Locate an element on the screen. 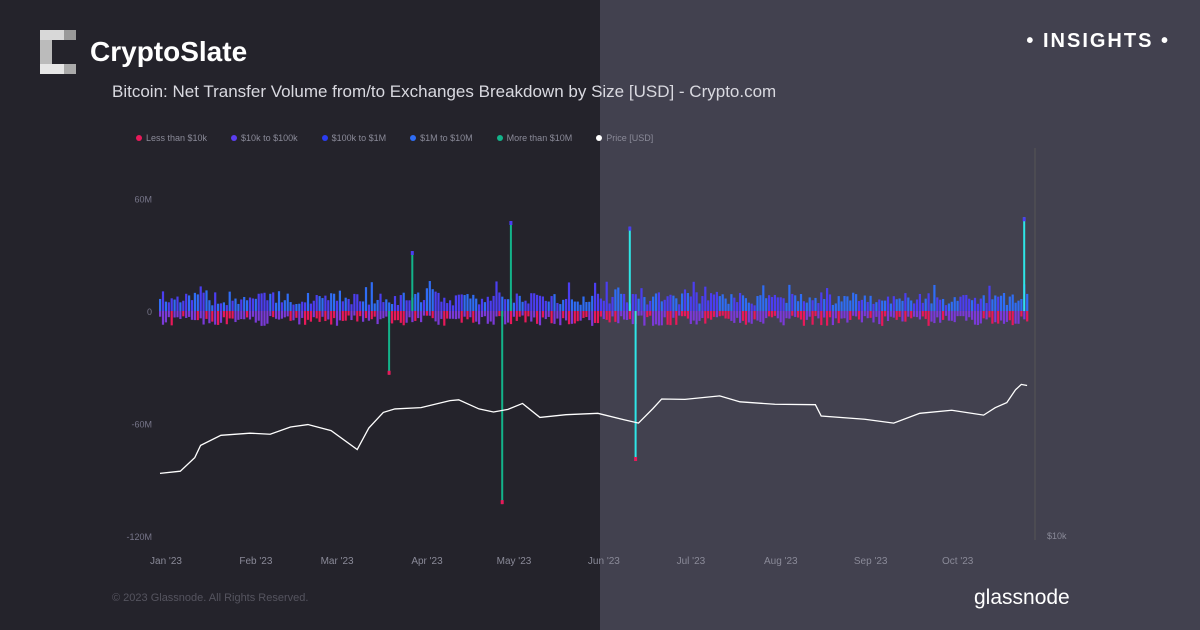 This screenshot has width=1200, height=630. legend-item: Price [USD] is located at coordinates (624, 138).